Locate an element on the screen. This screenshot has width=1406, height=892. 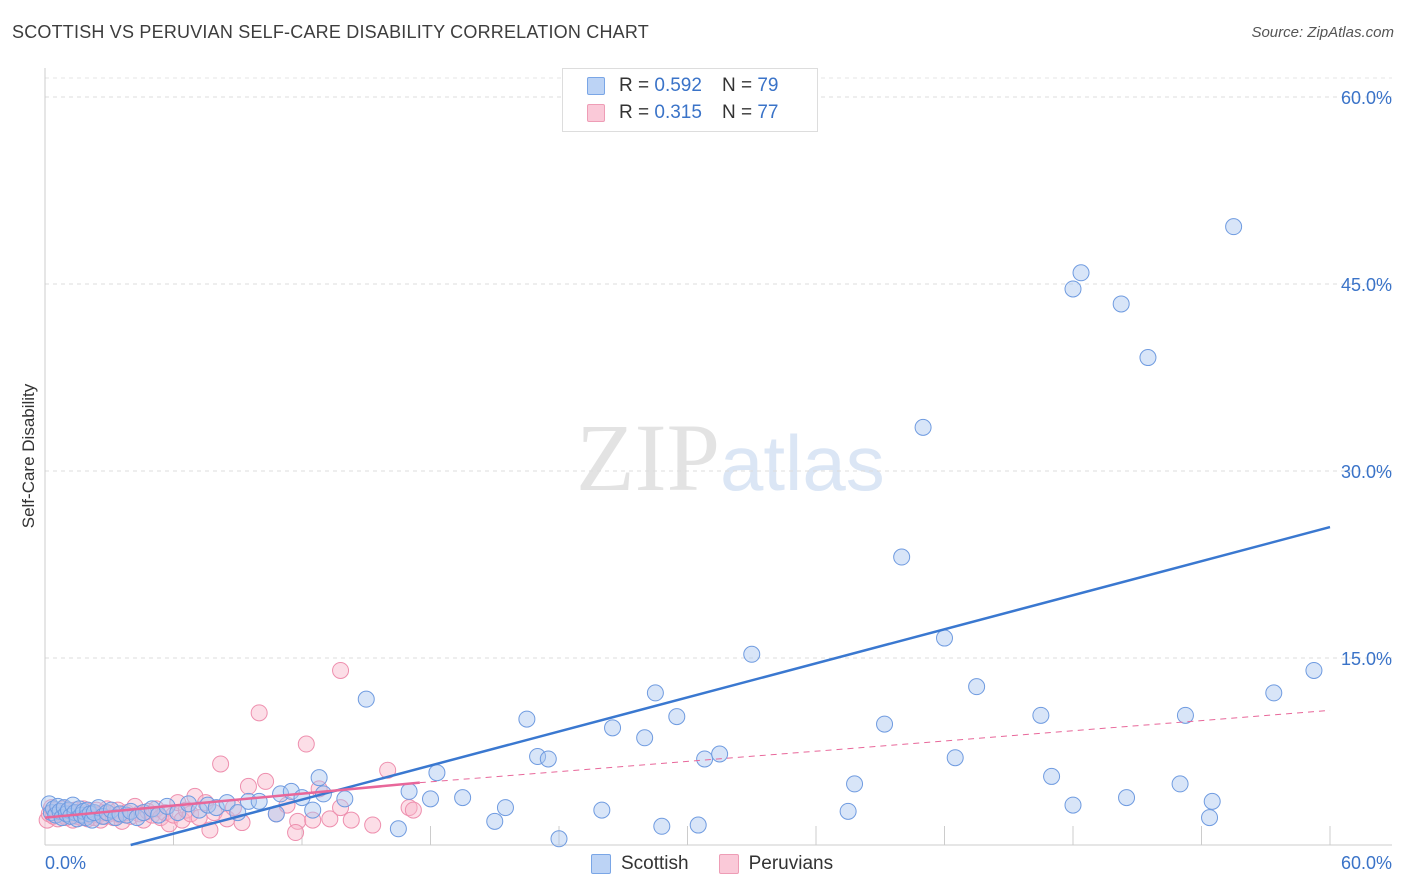
x-tick-label-max: 60.0% is located at coordinates (1366, 863).